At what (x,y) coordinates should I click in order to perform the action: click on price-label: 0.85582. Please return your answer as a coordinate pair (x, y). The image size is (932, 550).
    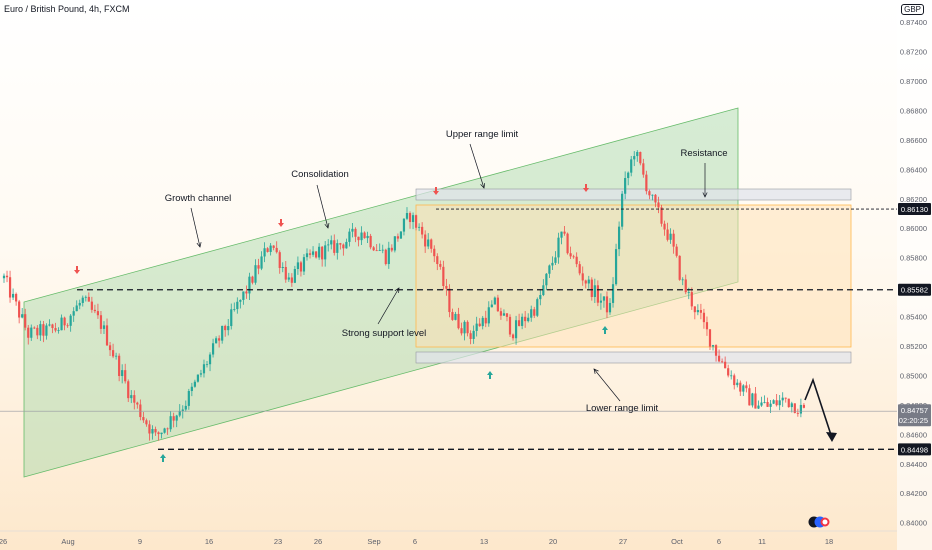
    Looking at the image, I should click on (914, 290).